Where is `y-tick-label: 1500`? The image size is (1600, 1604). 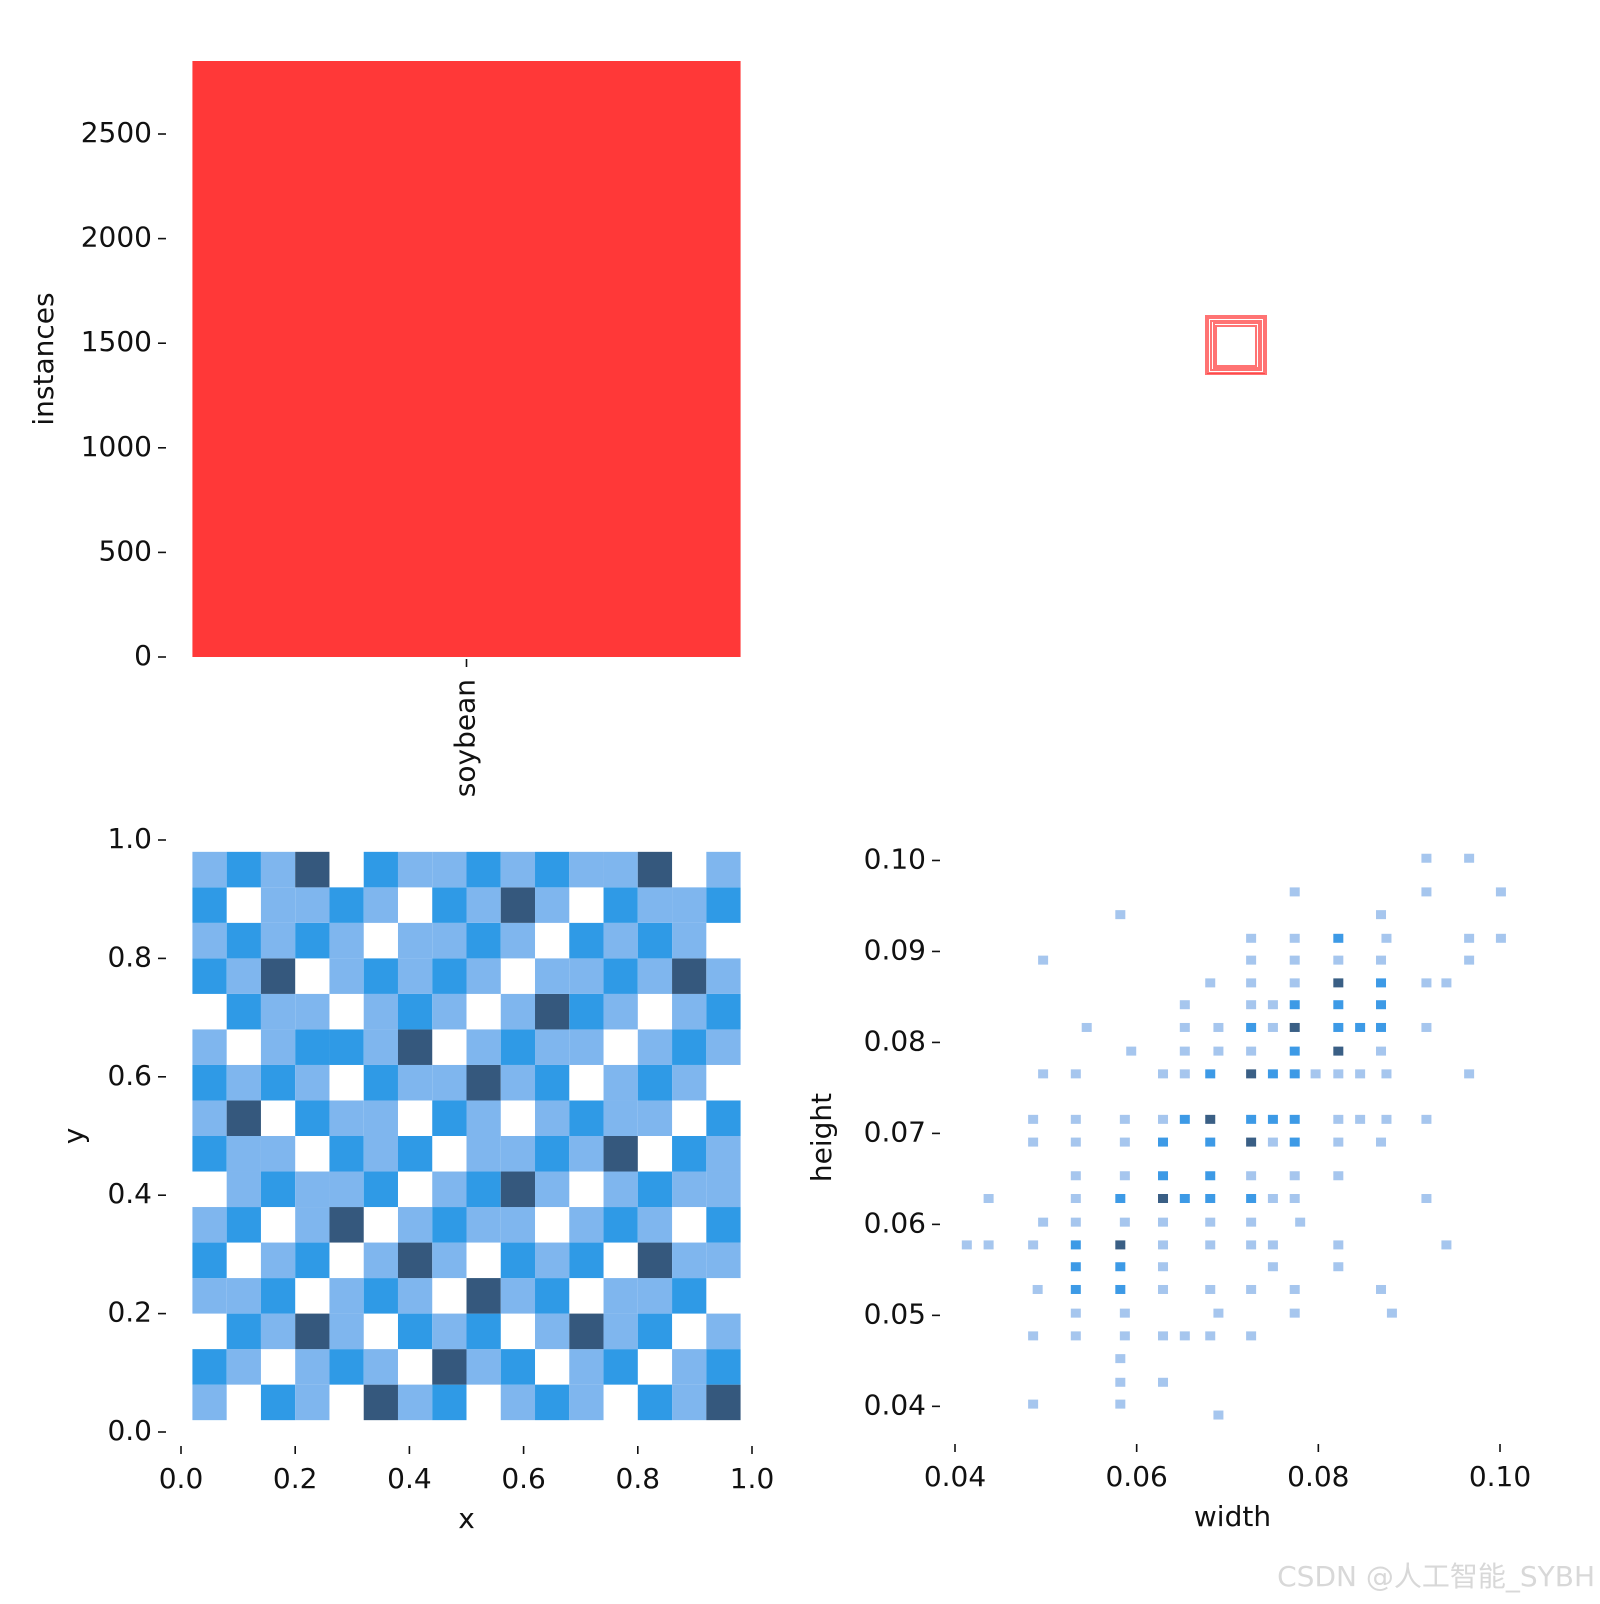
y-tick-label: 1500 is located at coordinates (116, 341).